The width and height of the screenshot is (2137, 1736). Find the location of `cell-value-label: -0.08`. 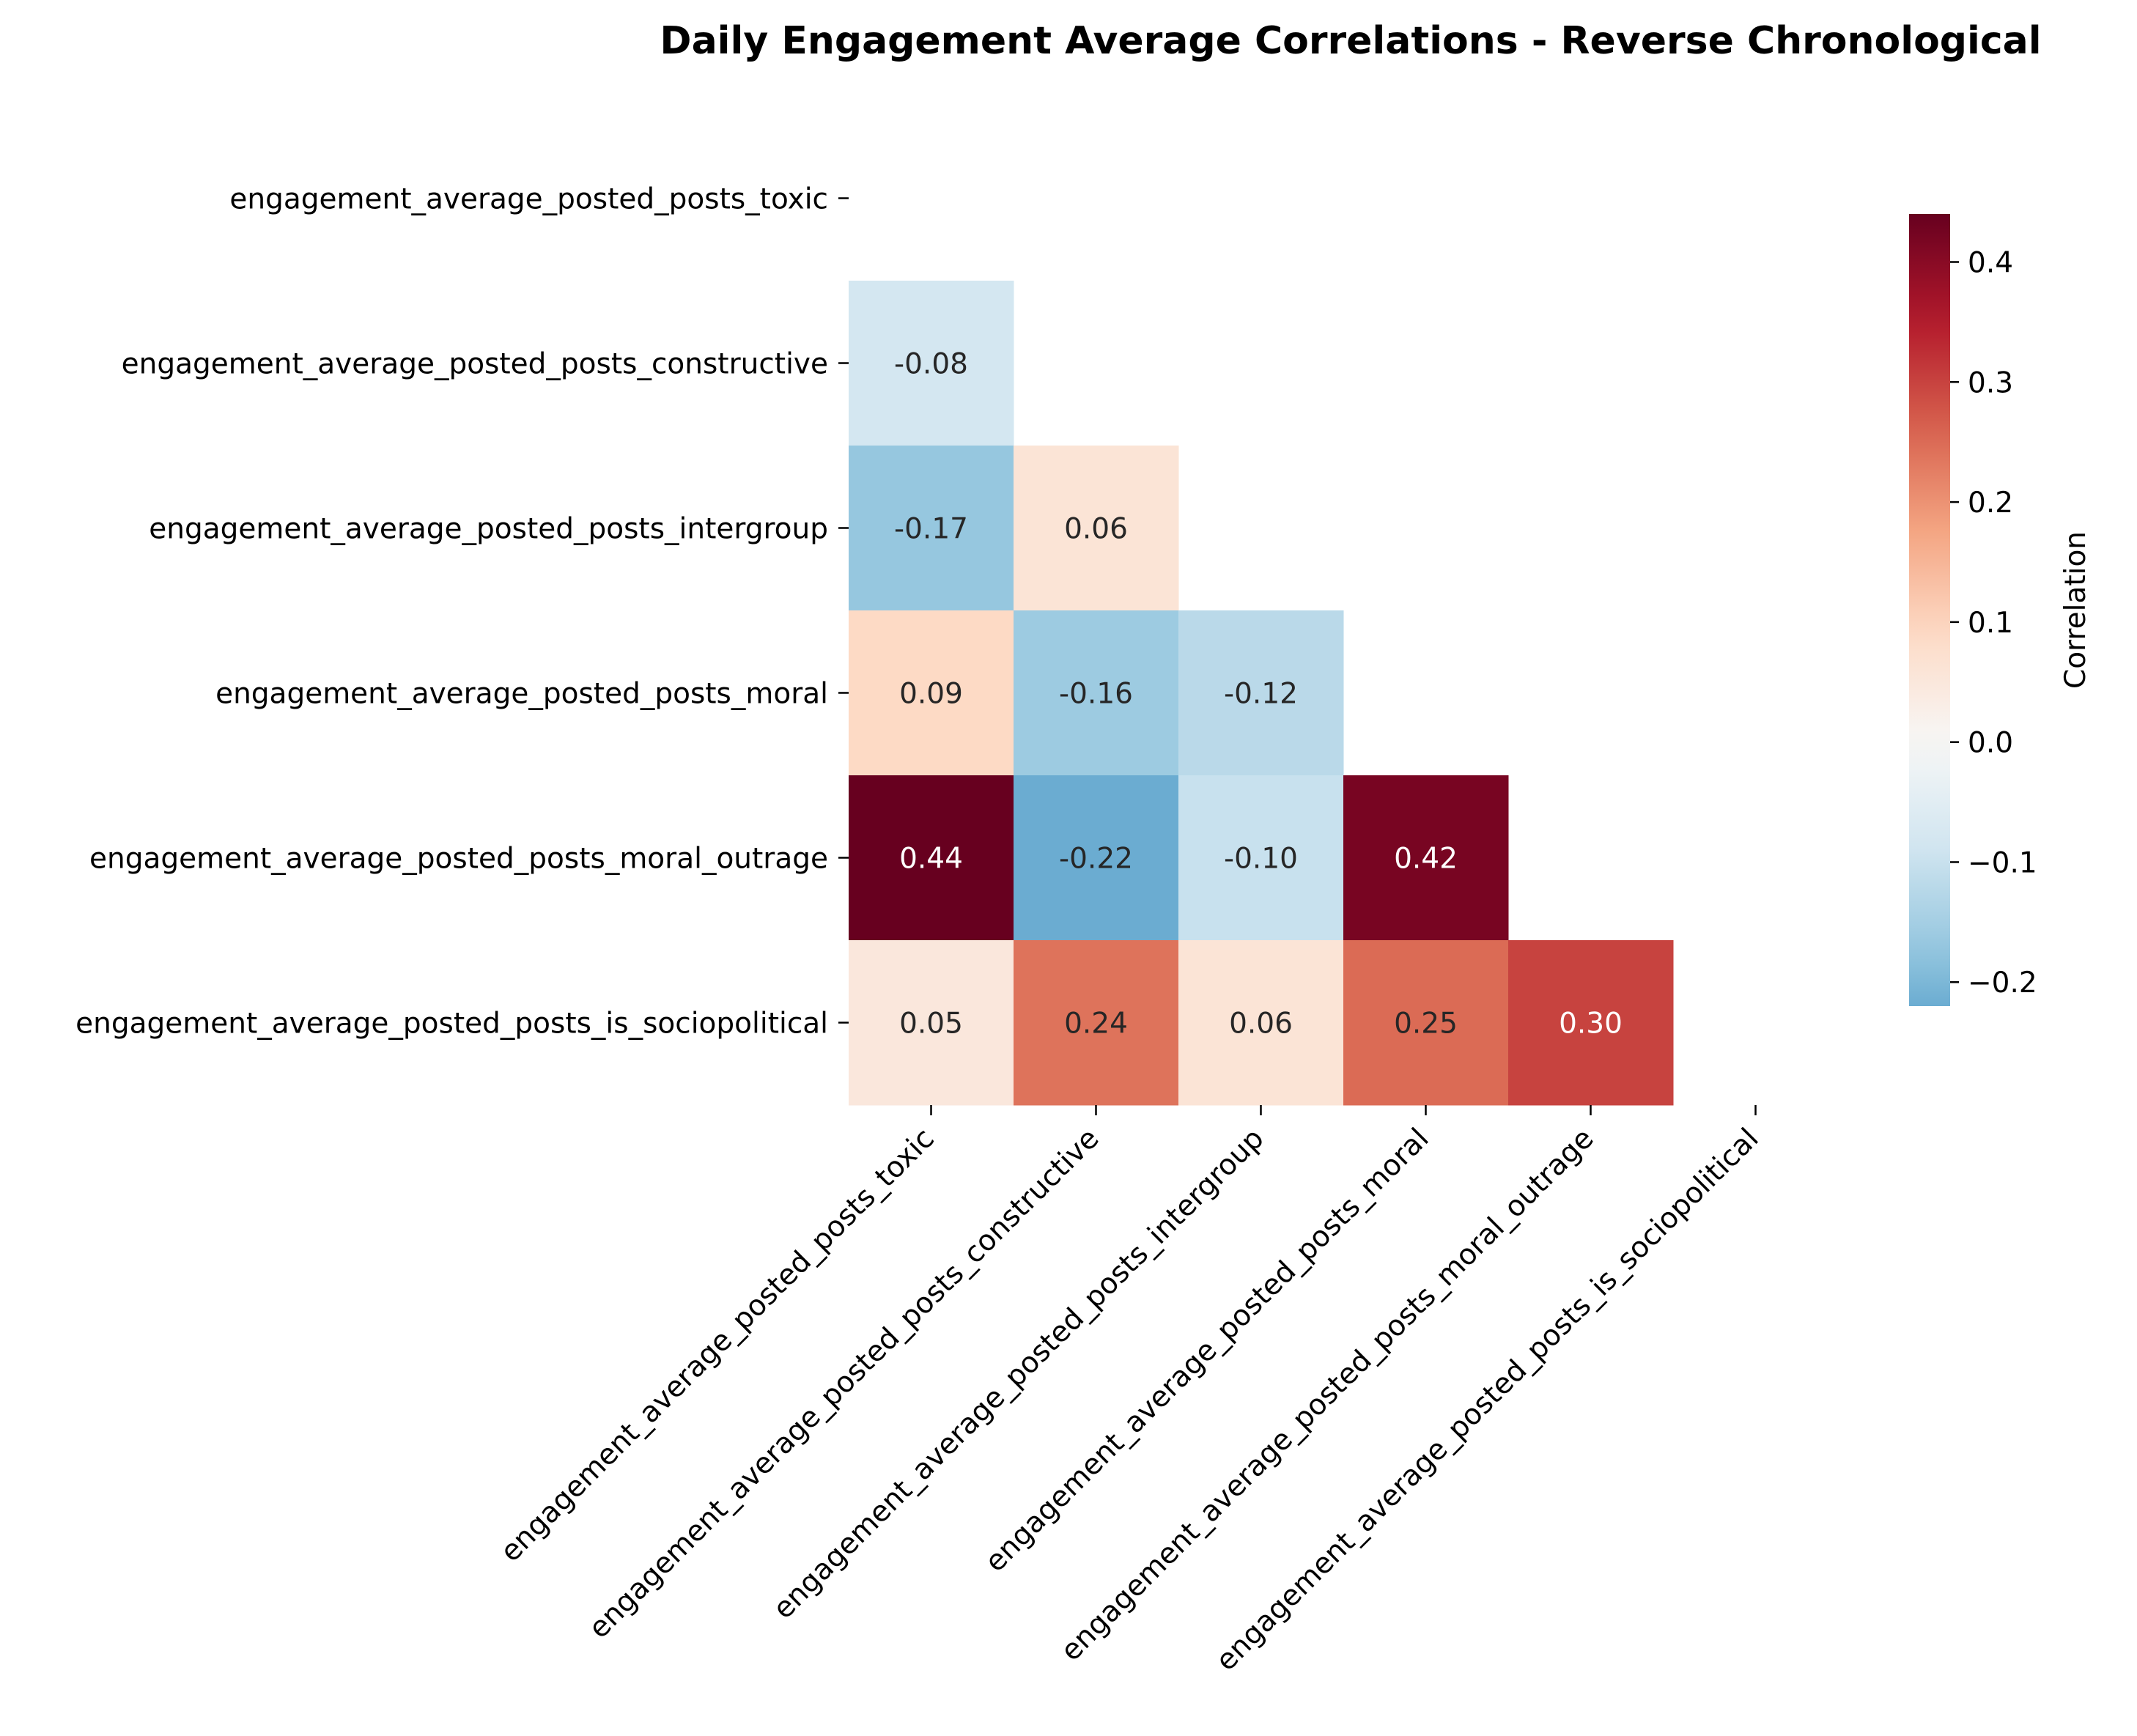

cell-value-label: -0.08 is located at coordinates (931, 364).